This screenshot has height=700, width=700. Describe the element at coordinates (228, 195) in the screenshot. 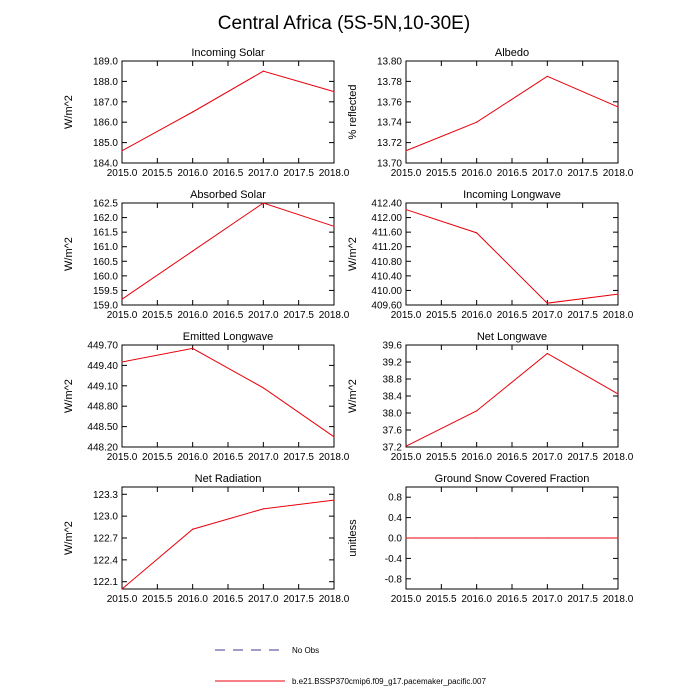

I see `panel-title: Absorbed Solar` at that location.